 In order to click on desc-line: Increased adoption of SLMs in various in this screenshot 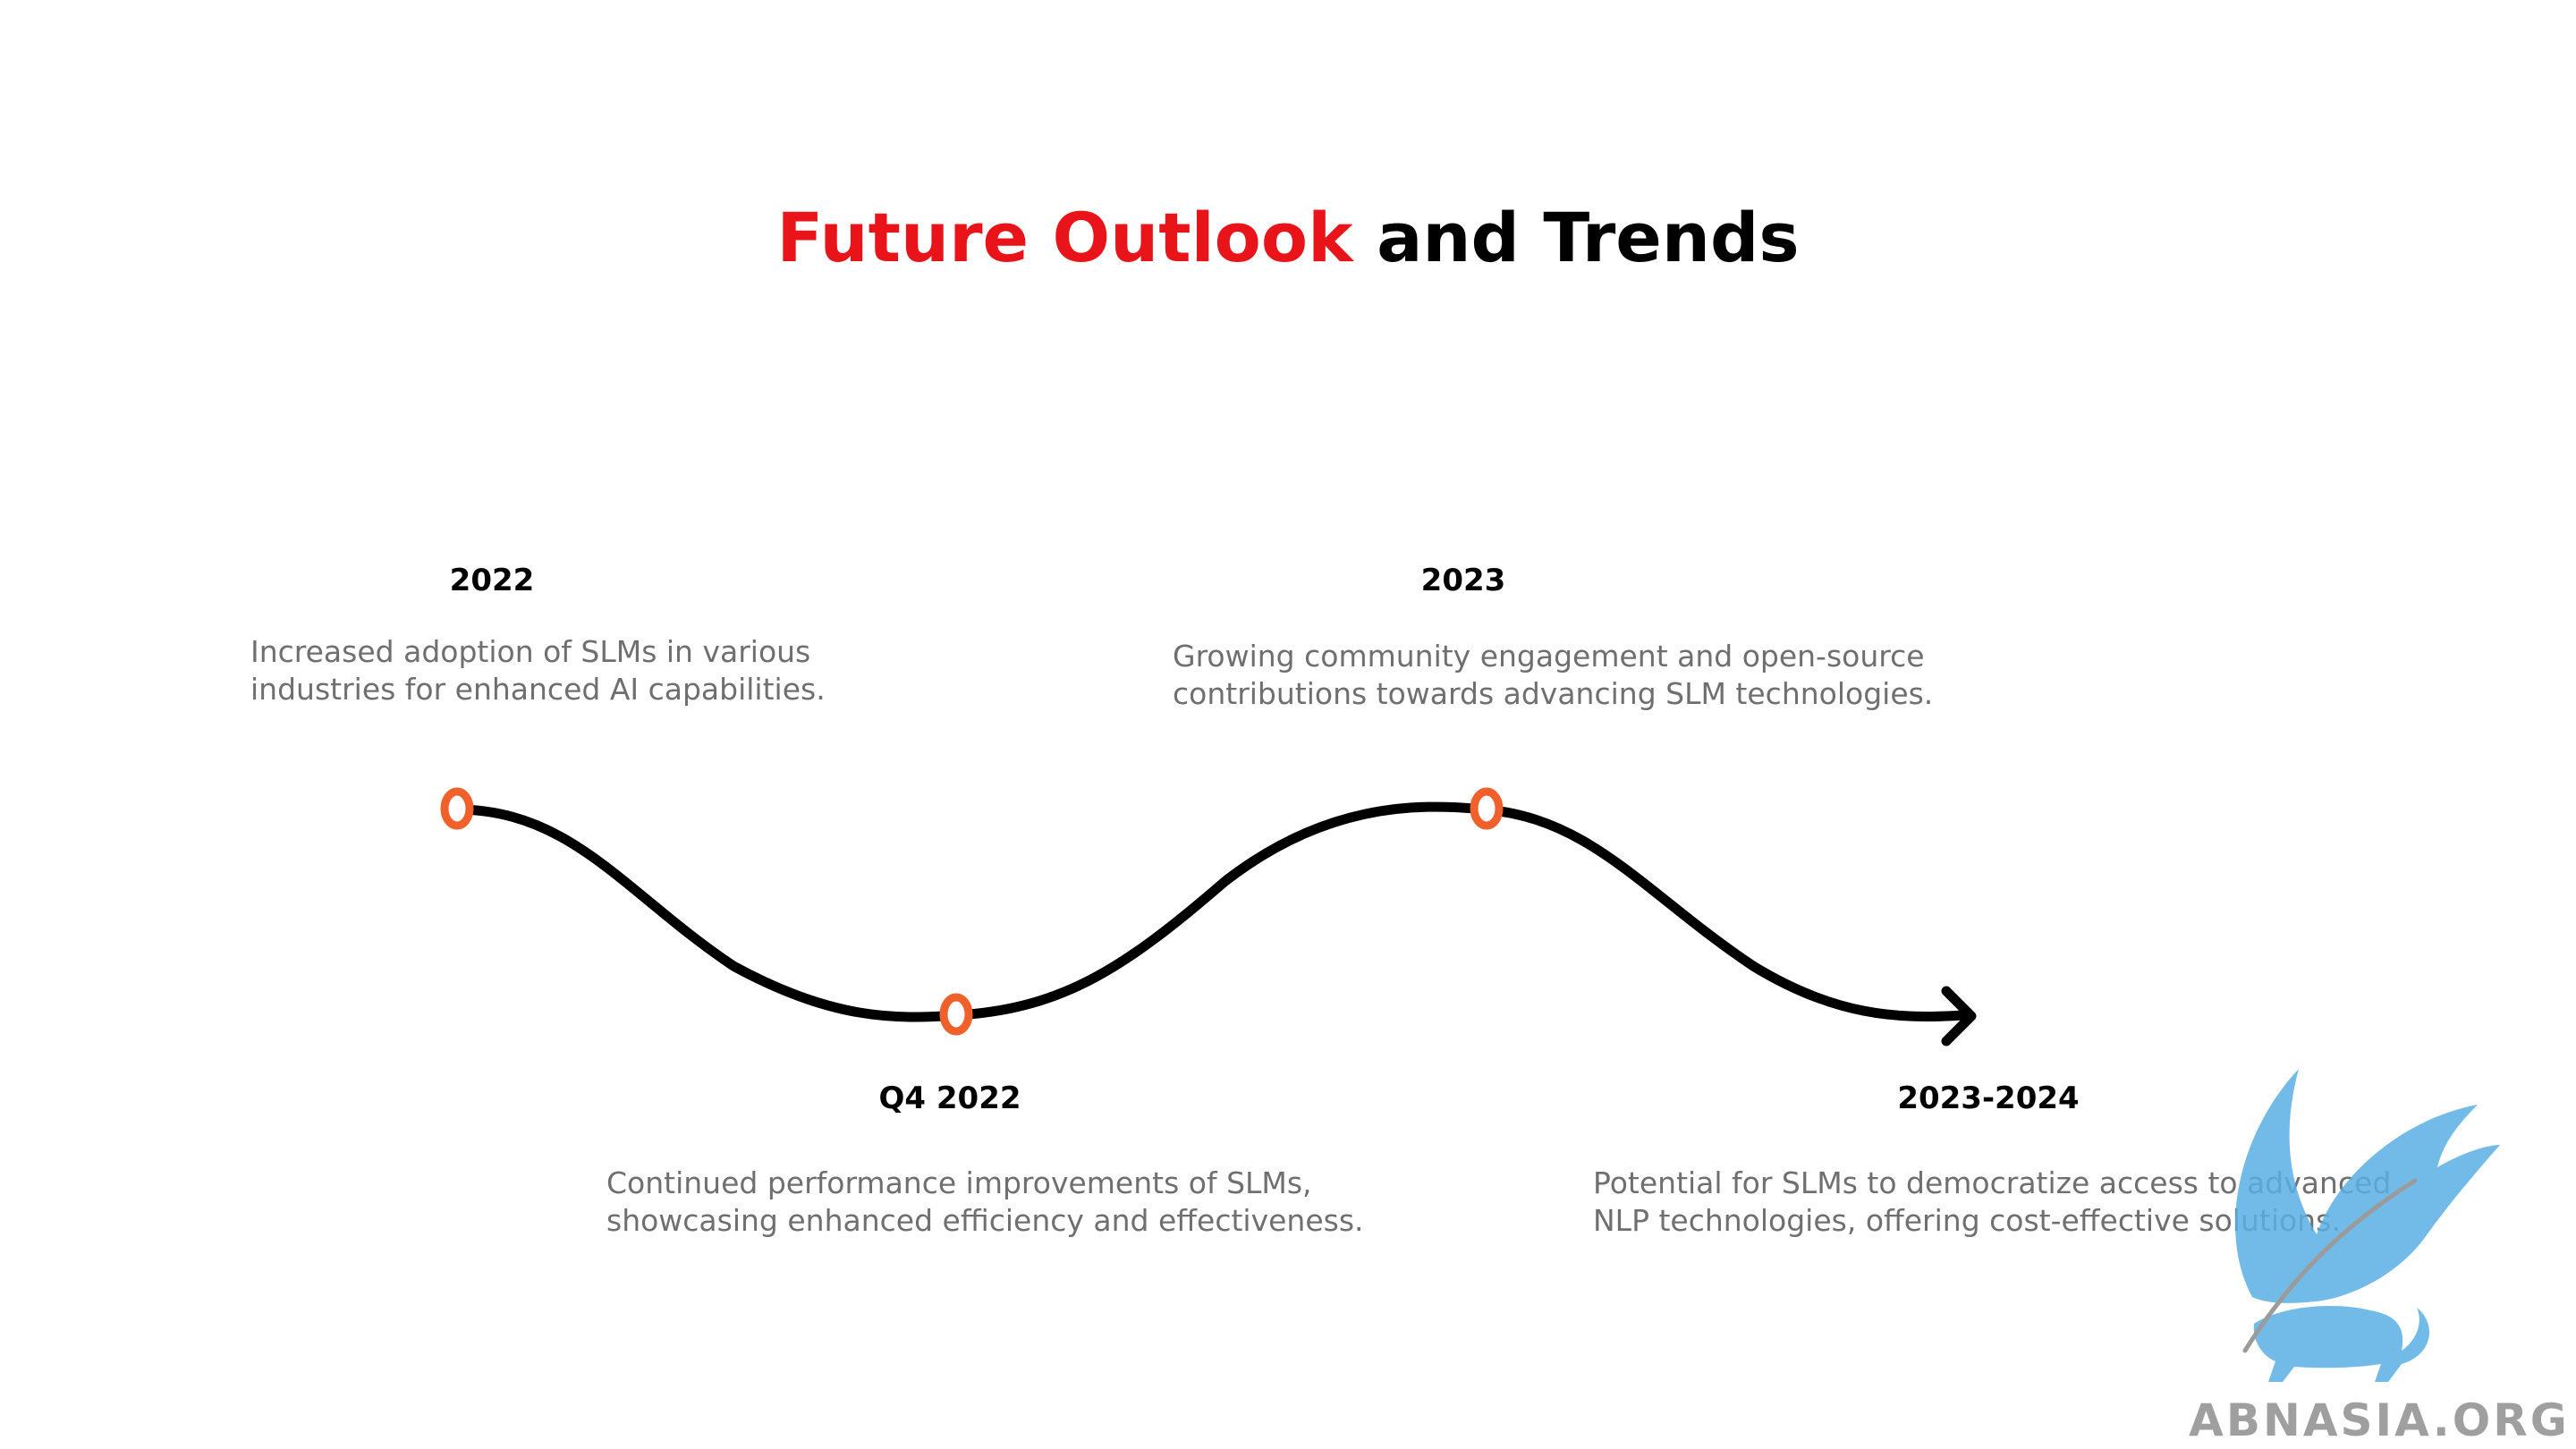, I will do `click(530, 651)`.